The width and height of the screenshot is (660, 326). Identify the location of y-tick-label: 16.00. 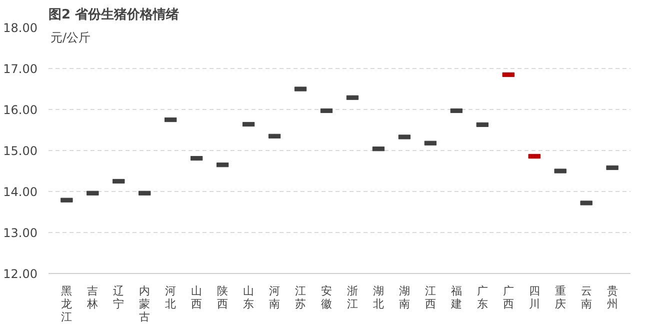
(20, 110).